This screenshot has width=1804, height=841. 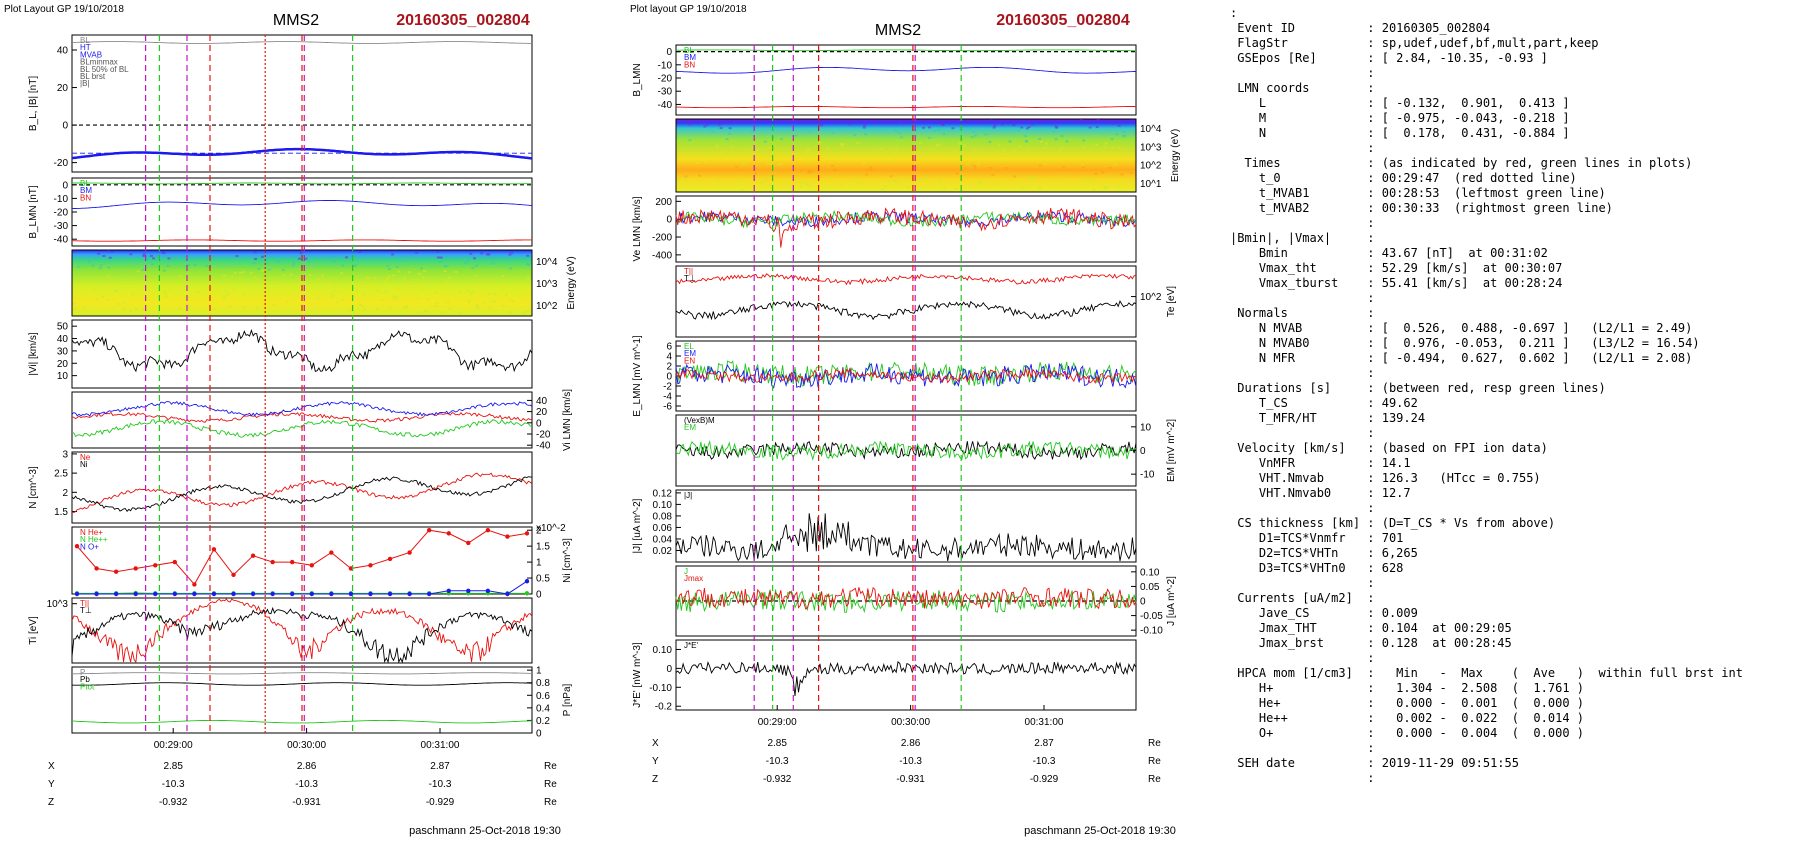 I want to click on info-line: |Bmin|, |Vmax| :, so click(x=1302, y=238).